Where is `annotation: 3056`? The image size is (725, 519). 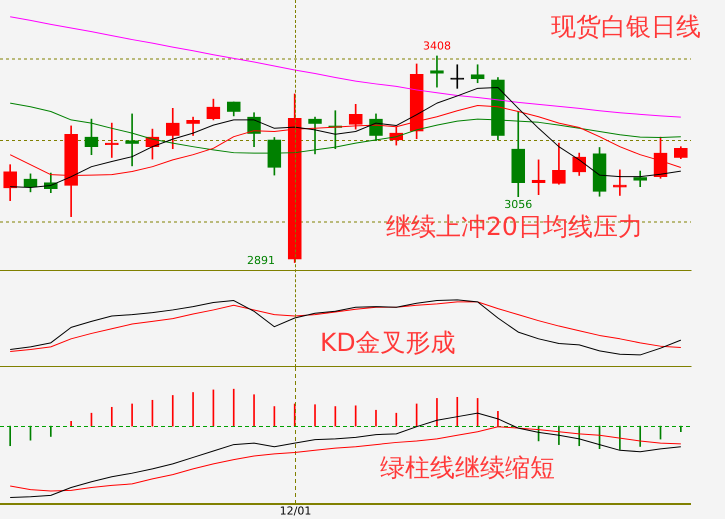 annotation: 3056 is located at coordinates (518, 205).